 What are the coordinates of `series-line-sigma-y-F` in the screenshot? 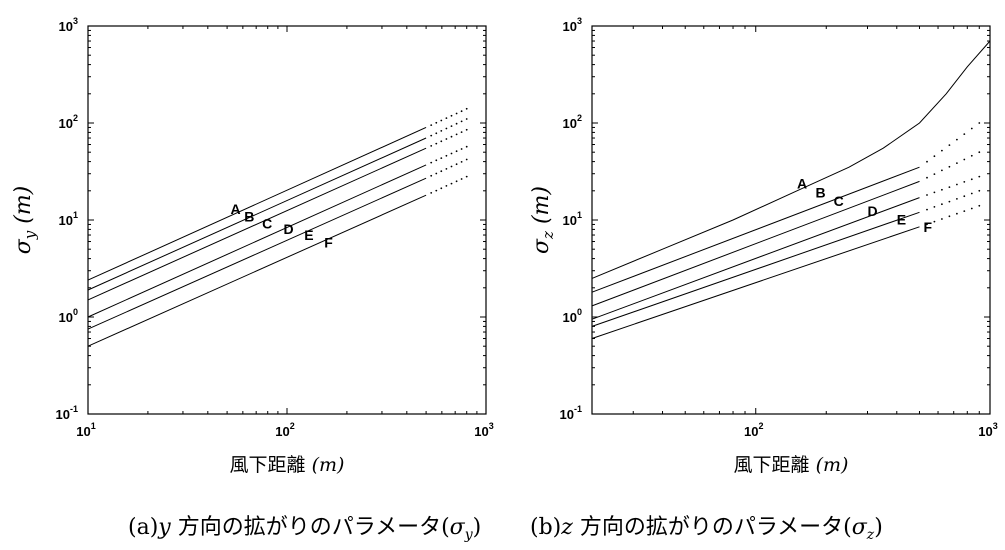 It's located at (257, 270).